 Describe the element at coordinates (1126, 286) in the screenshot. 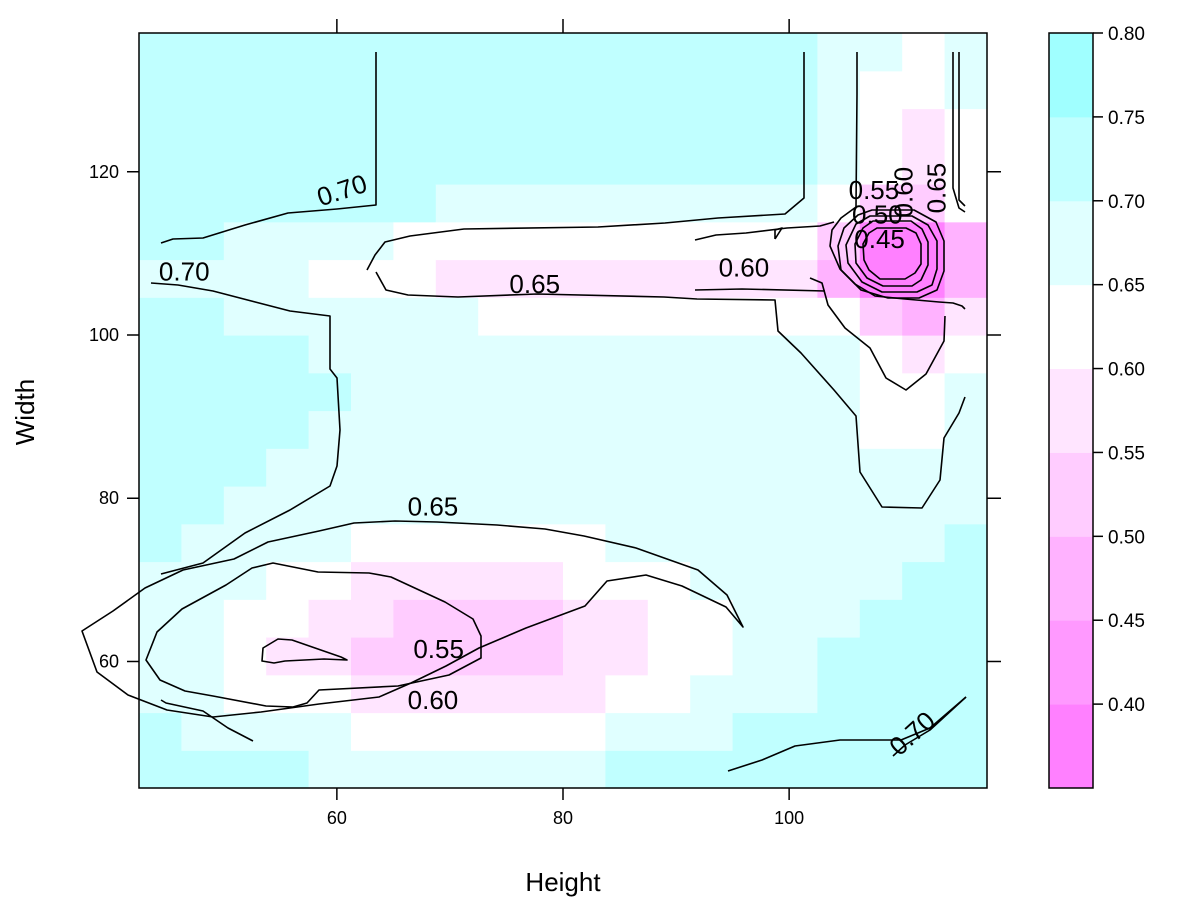

I see `colorbar-tick-label: 0.65` at that location.